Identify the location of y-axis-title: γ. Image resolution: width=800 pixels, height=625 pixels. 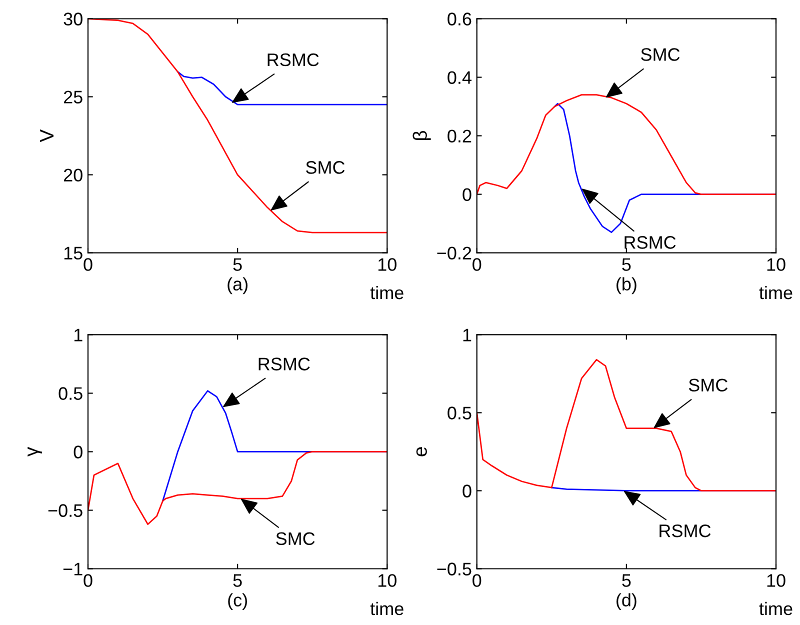
(35, 451).